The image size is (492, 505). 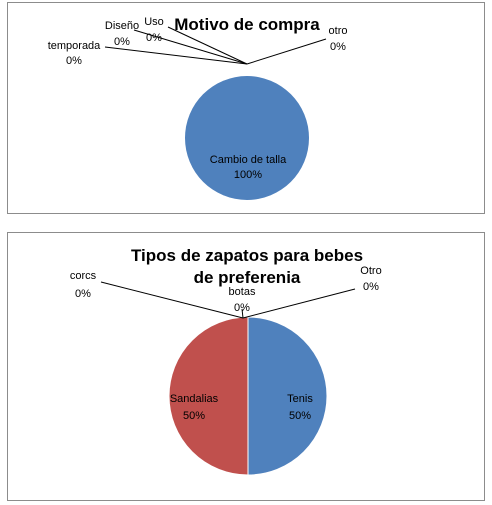 I want to click on data-label-diseno-name: Diseño, so click(x=122, y=26).